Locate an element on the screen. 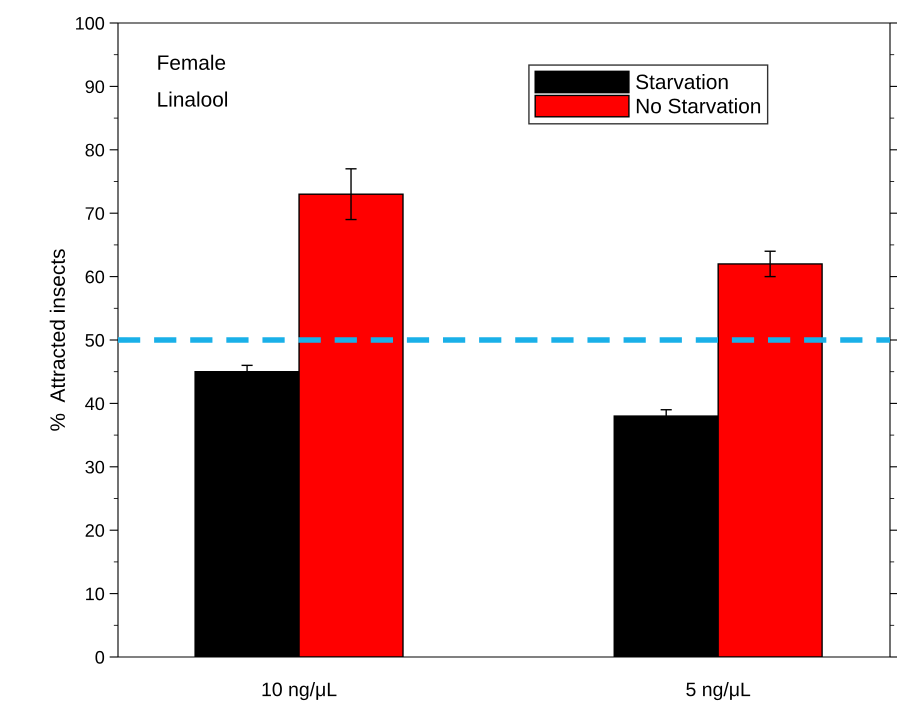  y-tick-label: 100 is located at coordinates (90, 23).